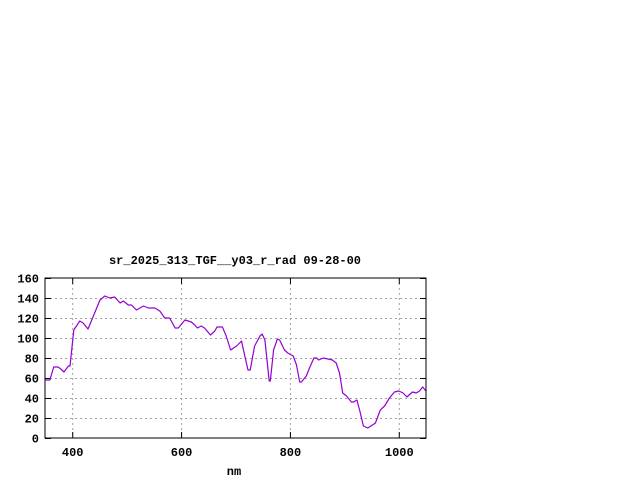 The width and height of the screenshot is (640, 480). I want to click on x-tick-label: 400, so click(73, 453).